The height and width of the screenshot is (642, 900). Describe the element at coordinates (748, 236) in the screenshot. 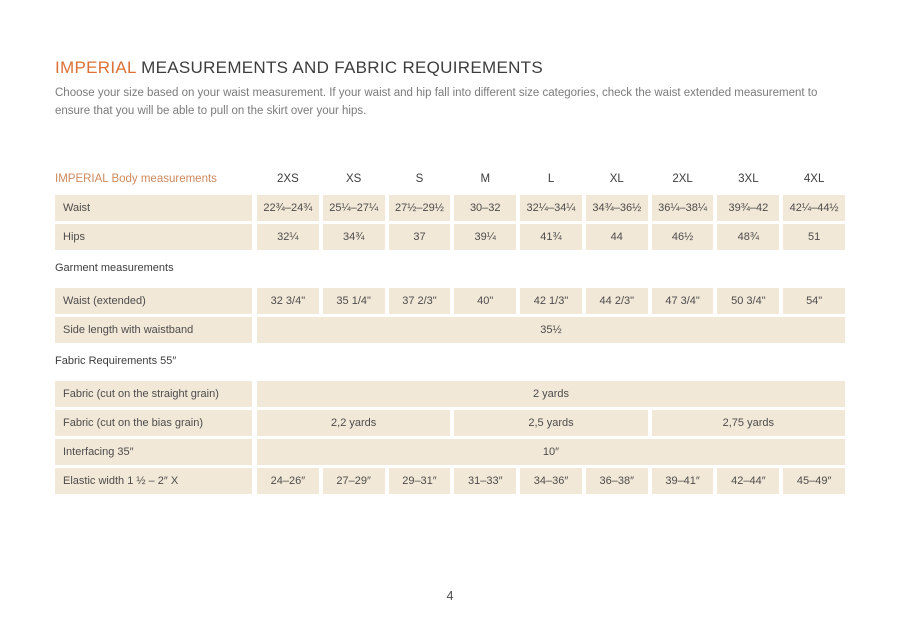

I see `value-cell: 48¾` at that location.